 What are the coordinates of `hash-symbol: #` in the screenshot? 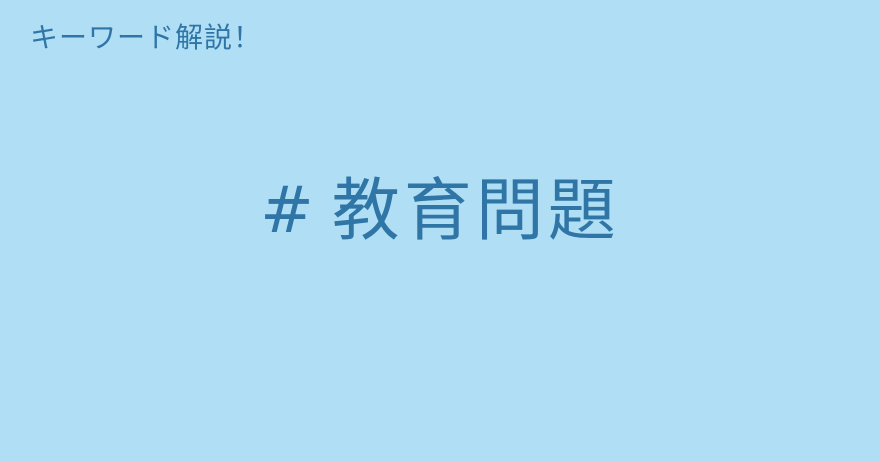 It's located at (289, 211).